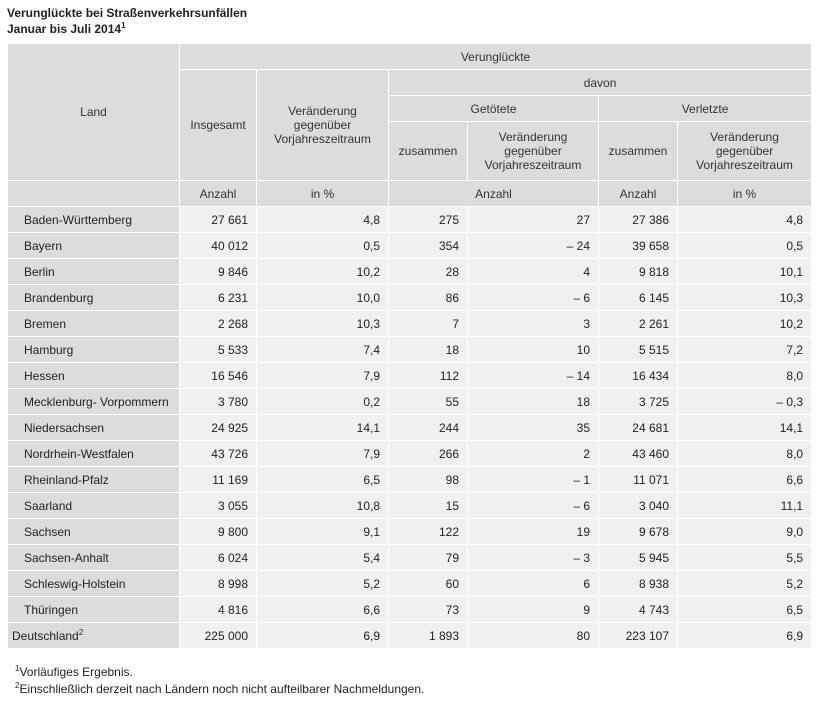 This screenshot has height=705, width=818. I want to click on unit-empty, so click(93, 193).